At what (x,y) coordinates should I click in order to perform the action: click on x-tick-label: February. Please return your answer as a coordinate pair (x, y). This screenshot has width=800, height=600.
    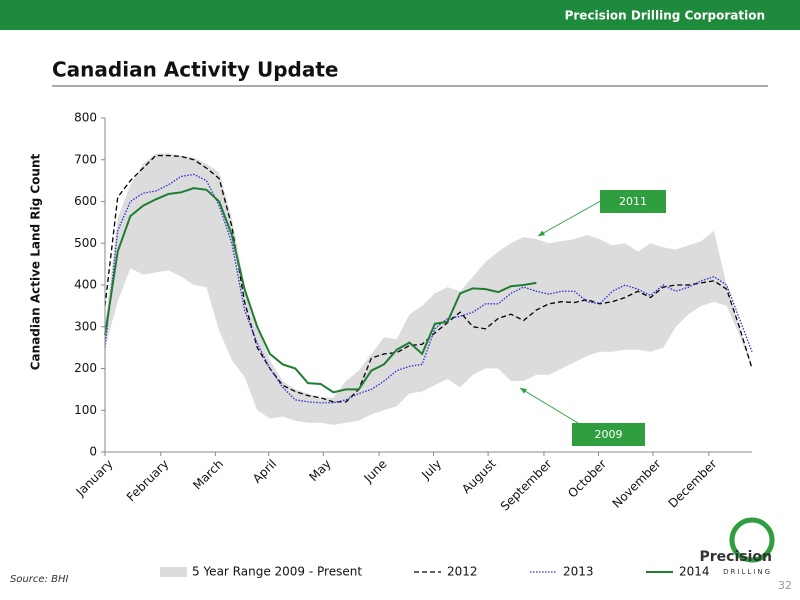
    Looking at the image, I should click on (148, 481).